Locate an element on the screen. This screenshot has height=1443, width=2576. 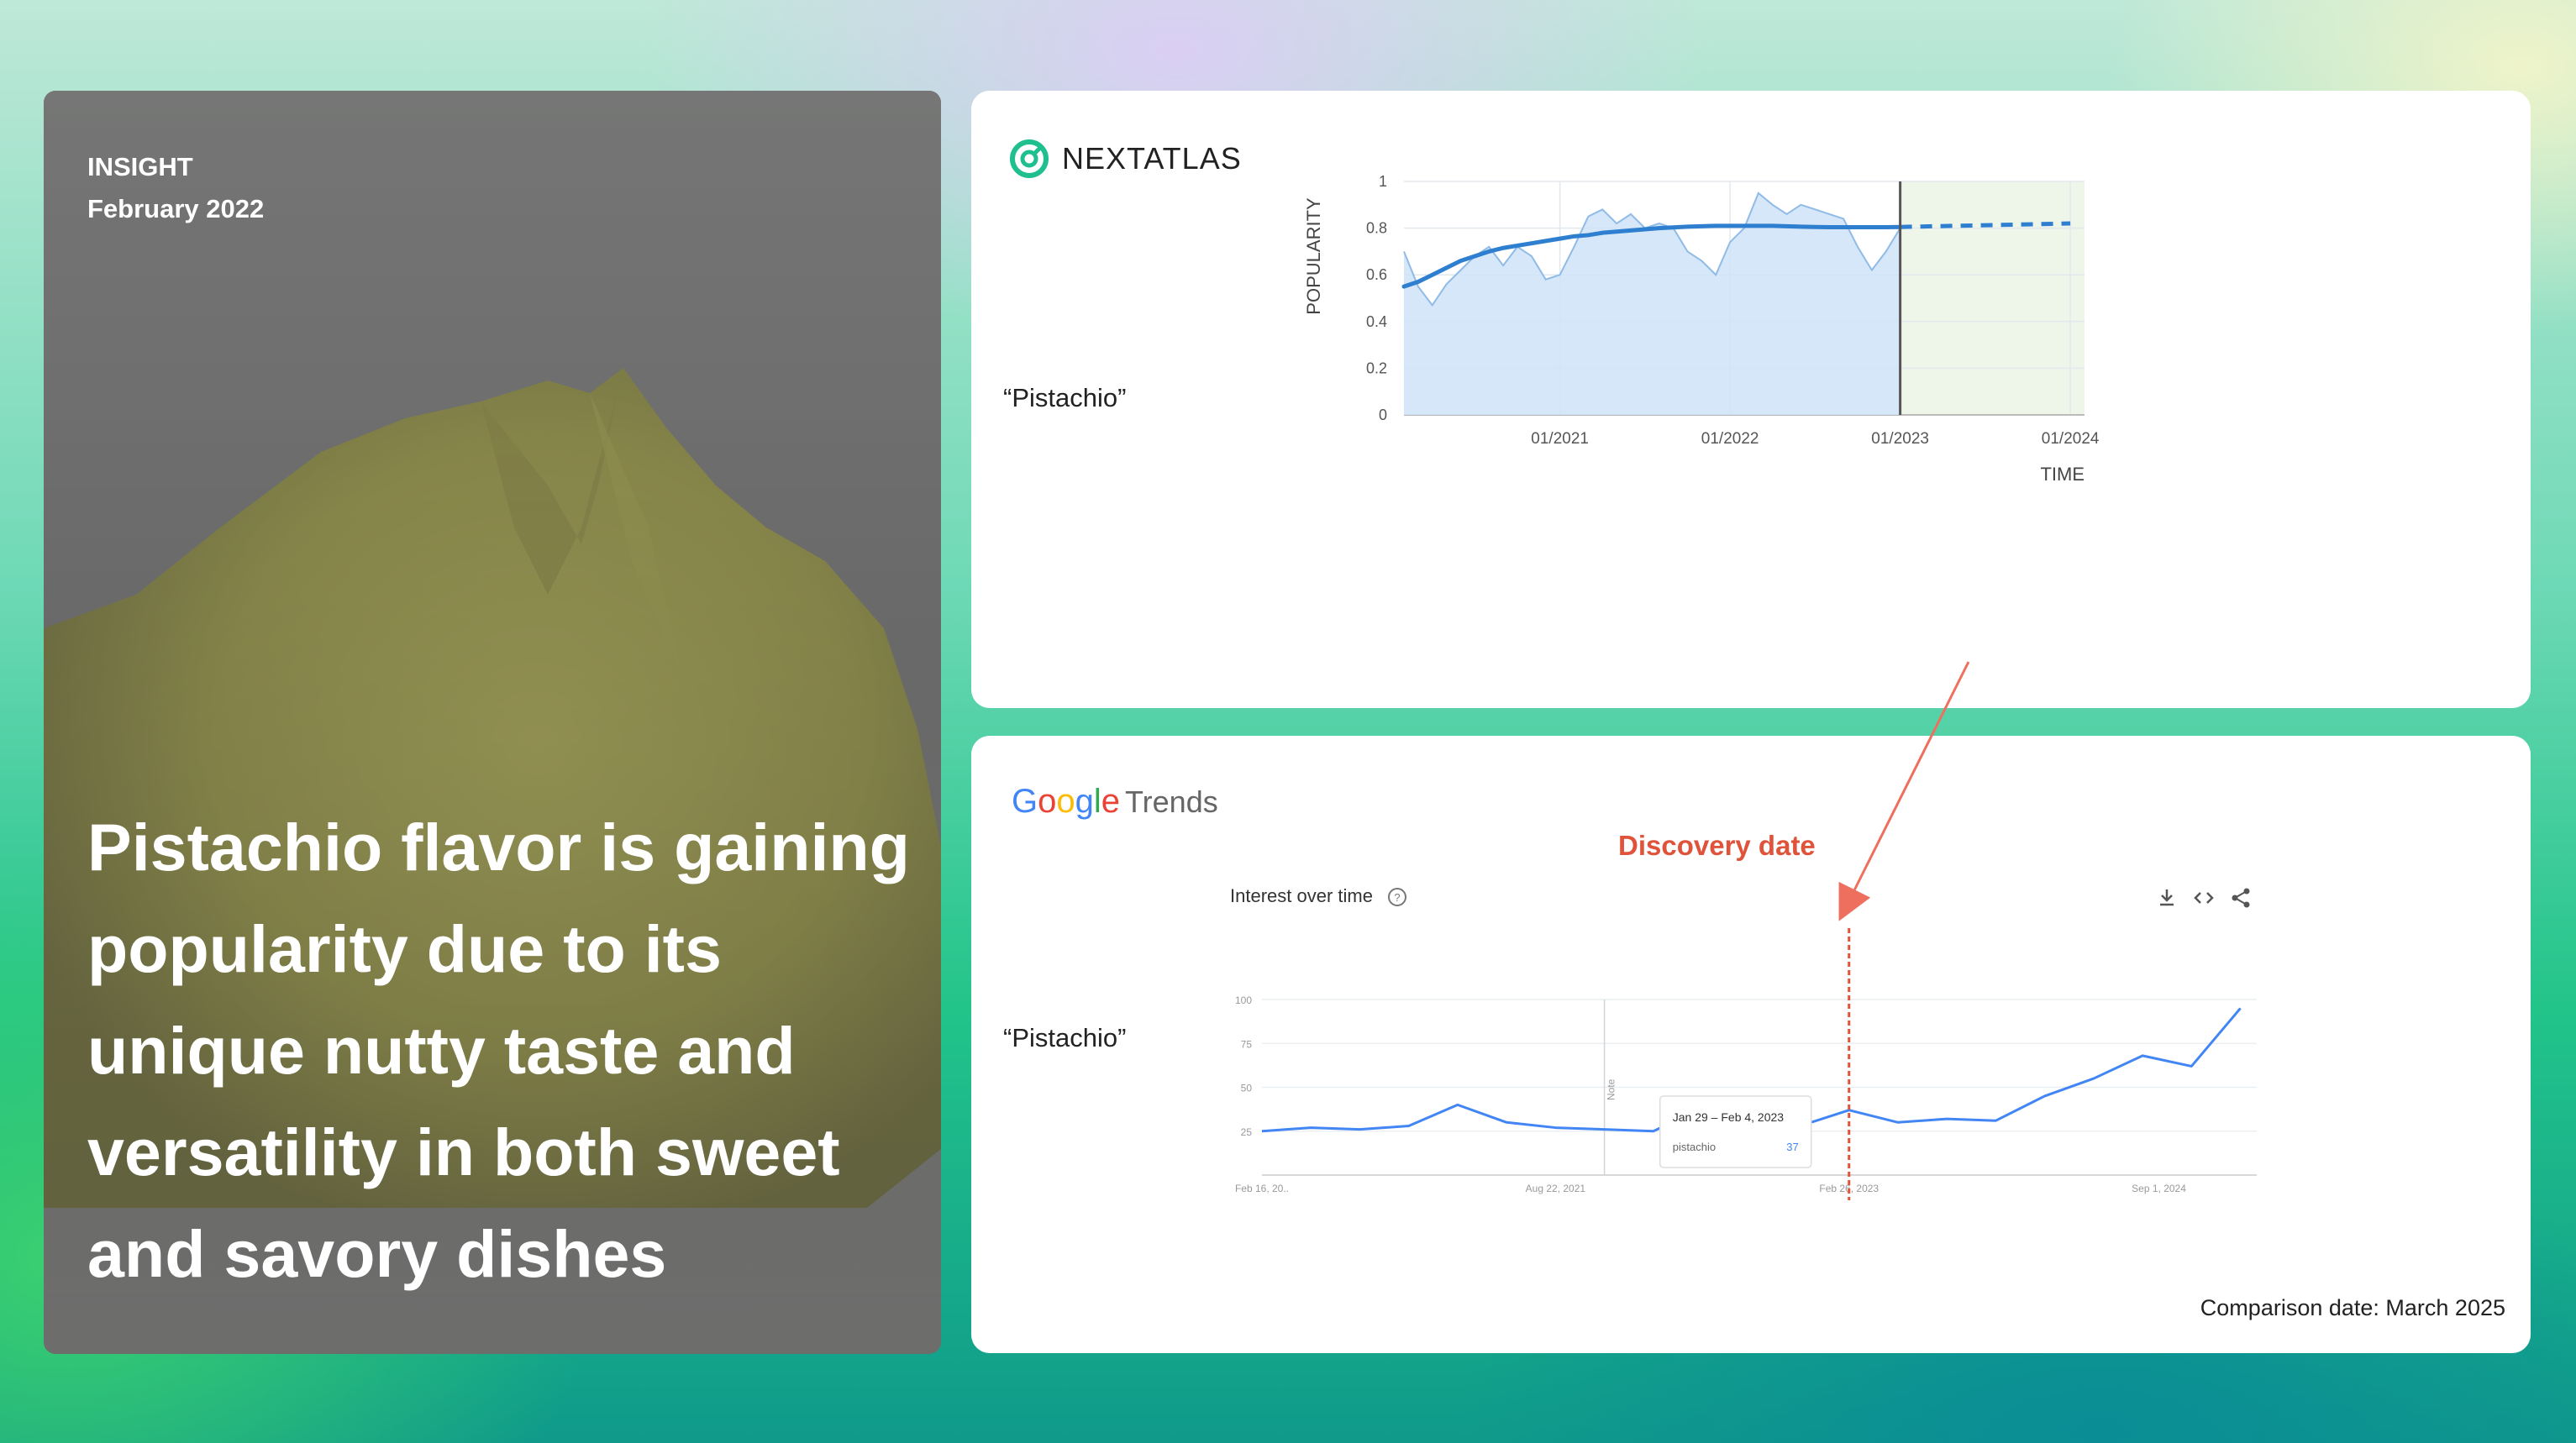
tooltip-term: pistachio is located at coordinates (1694, 1147).